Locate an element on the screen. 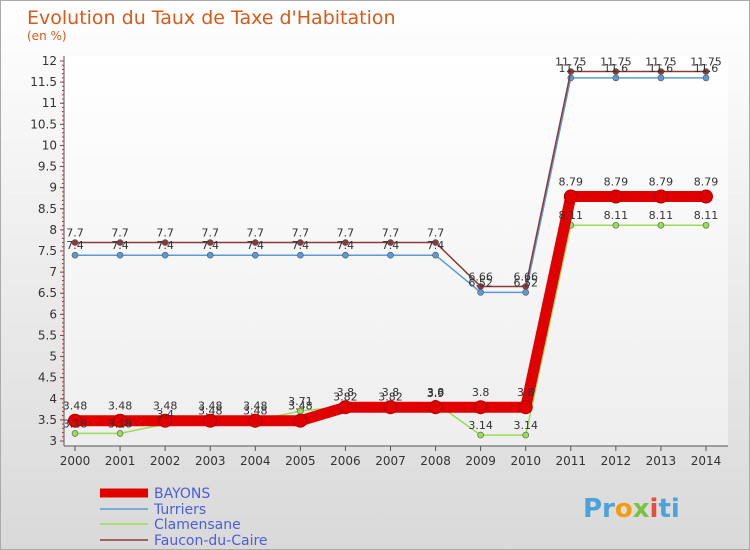 This screenshot has height=550, width=750. data-label: 3.18 is located at coordinates (120, 423).